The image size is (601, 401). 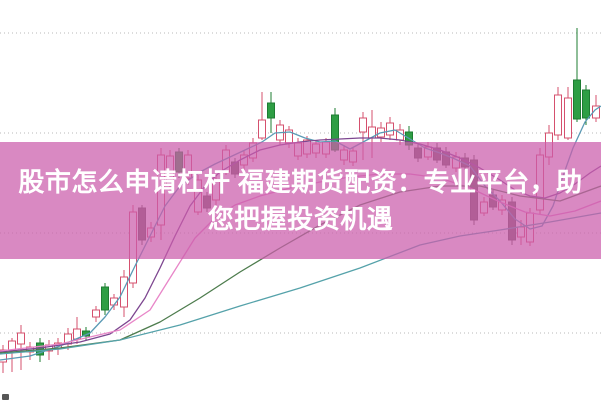 What do you see at coordinates (300, 218) in the screenshot?
I see `headline-line-2: 您把握投资机遇` at bounding box center [300, 218].